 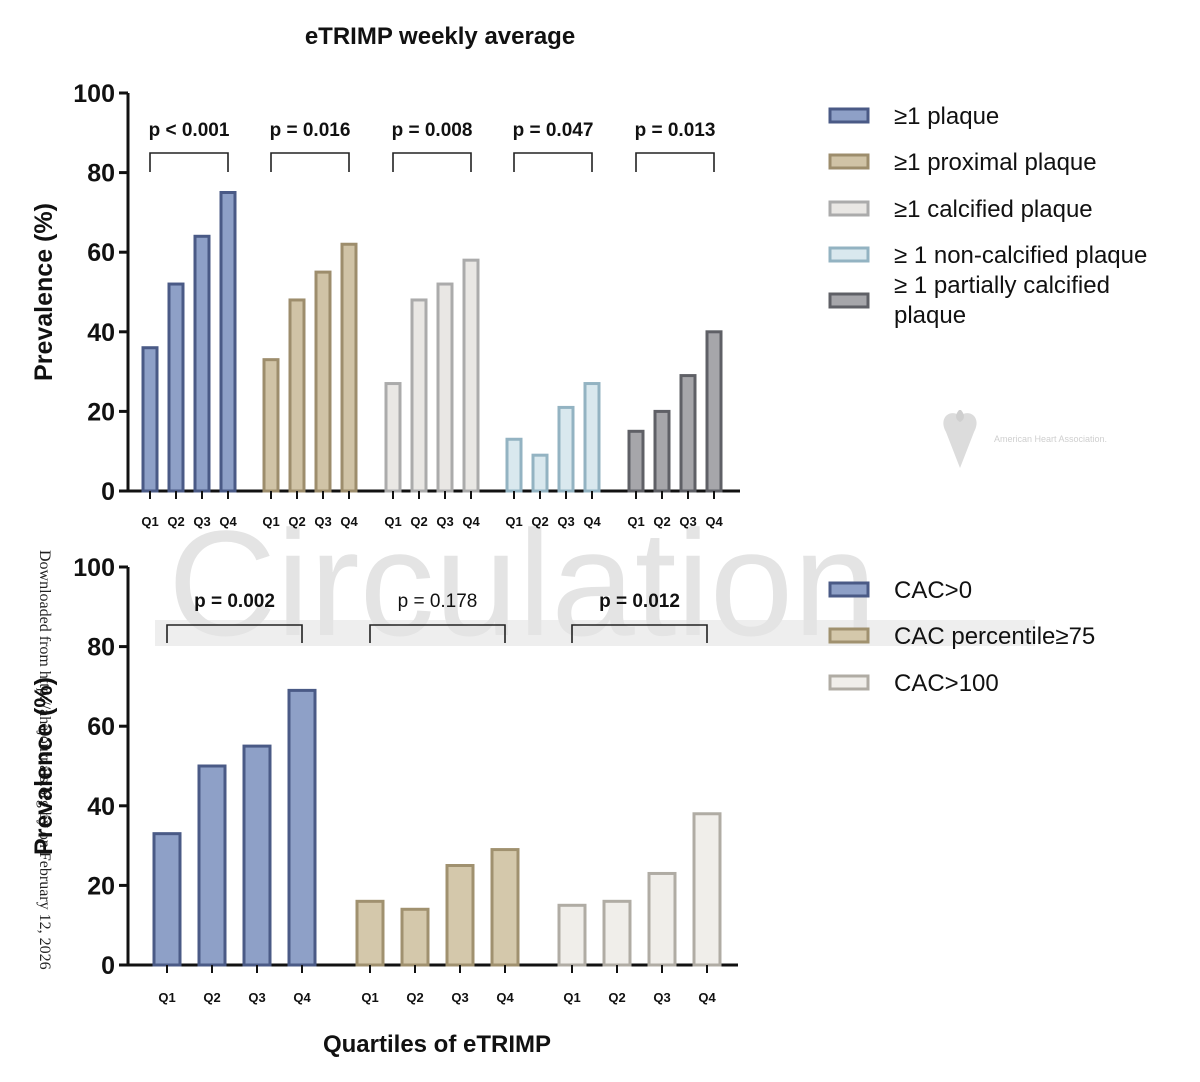 What do you see at coordinates (101, 727) in the screenshot?
I see `y-tick-label: 60` at bounding box center [101, 727].